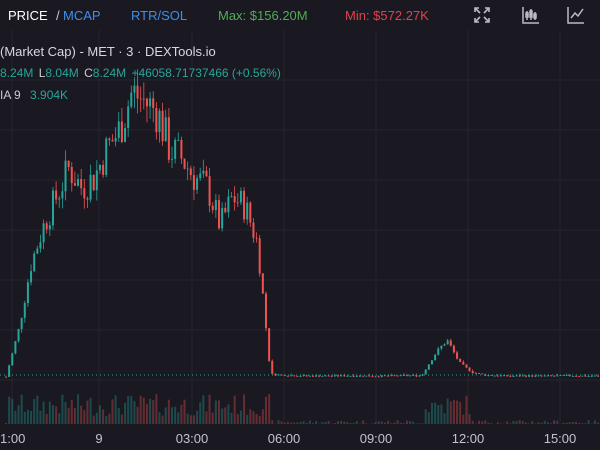 This screenshot has height=450, width=600. Describe the element at coordinates (576, 15) in the screenshot. I see `indicators-icon` at that location.